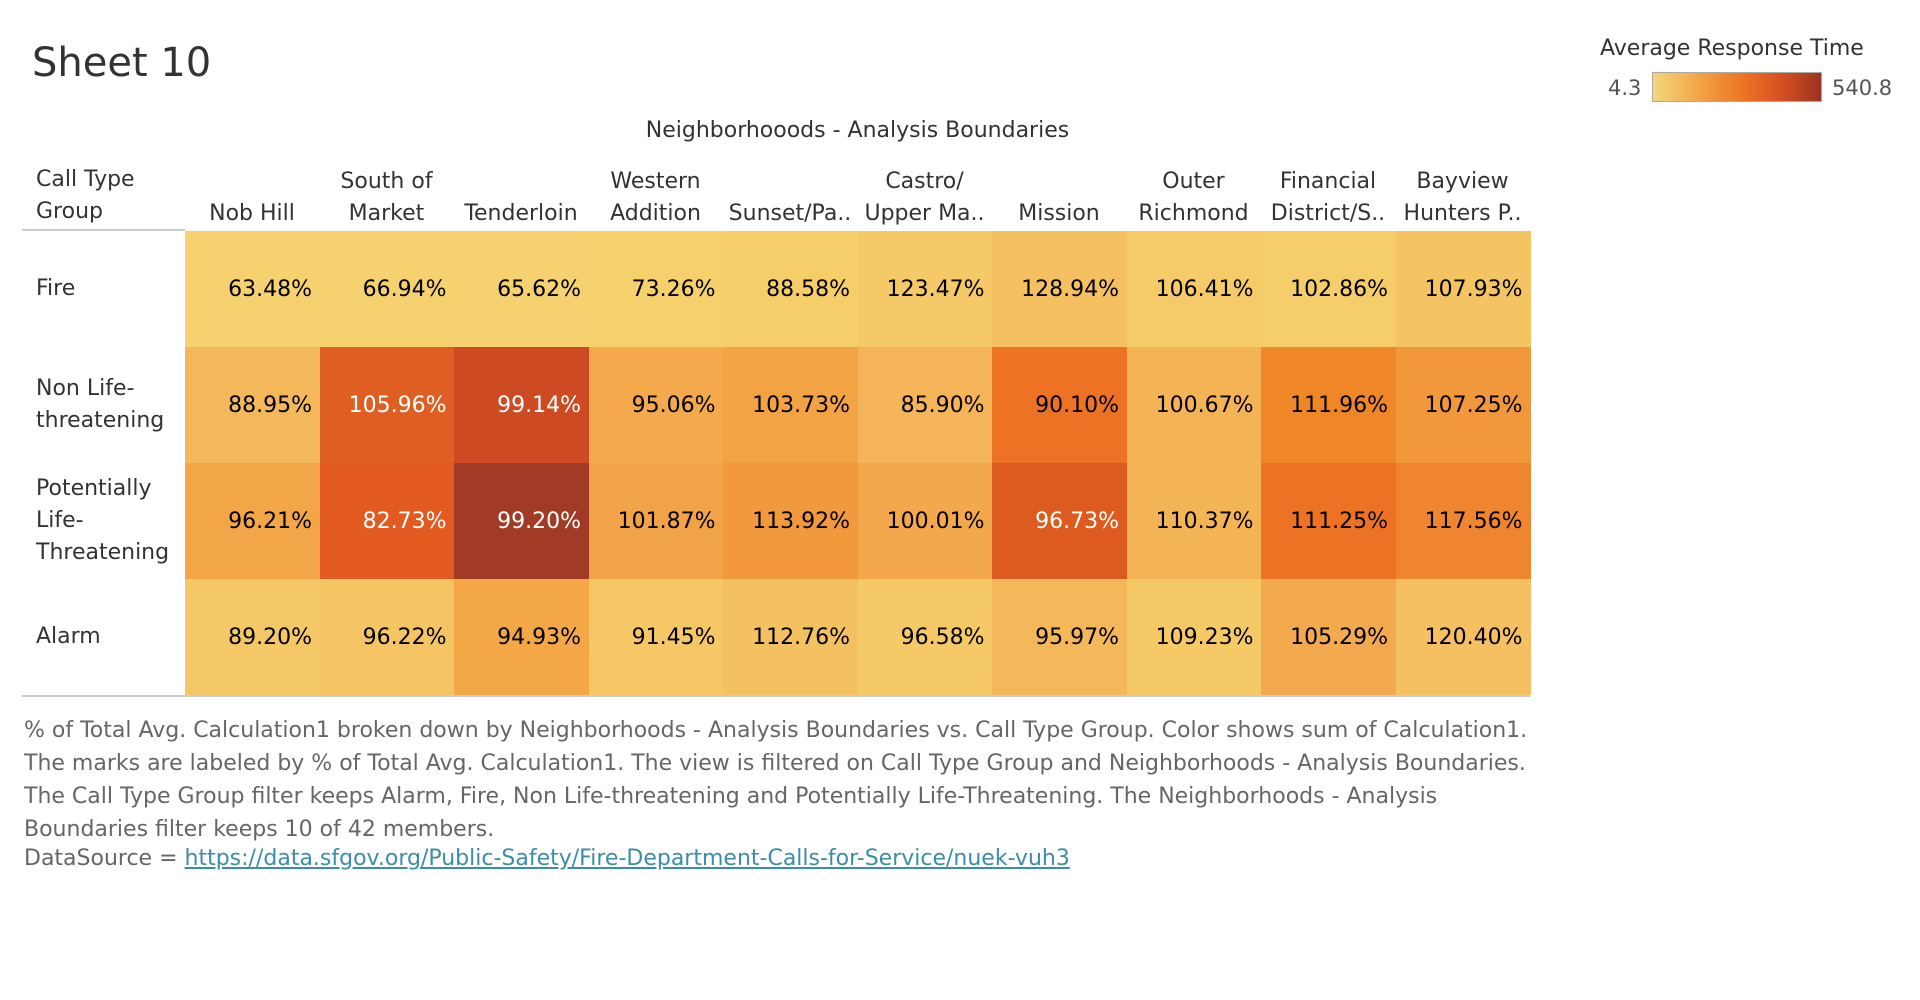 The width and height of the screenshot is (1920, 1000). I want to click on heatmap-cell: 85.90%, so click(925, 405).